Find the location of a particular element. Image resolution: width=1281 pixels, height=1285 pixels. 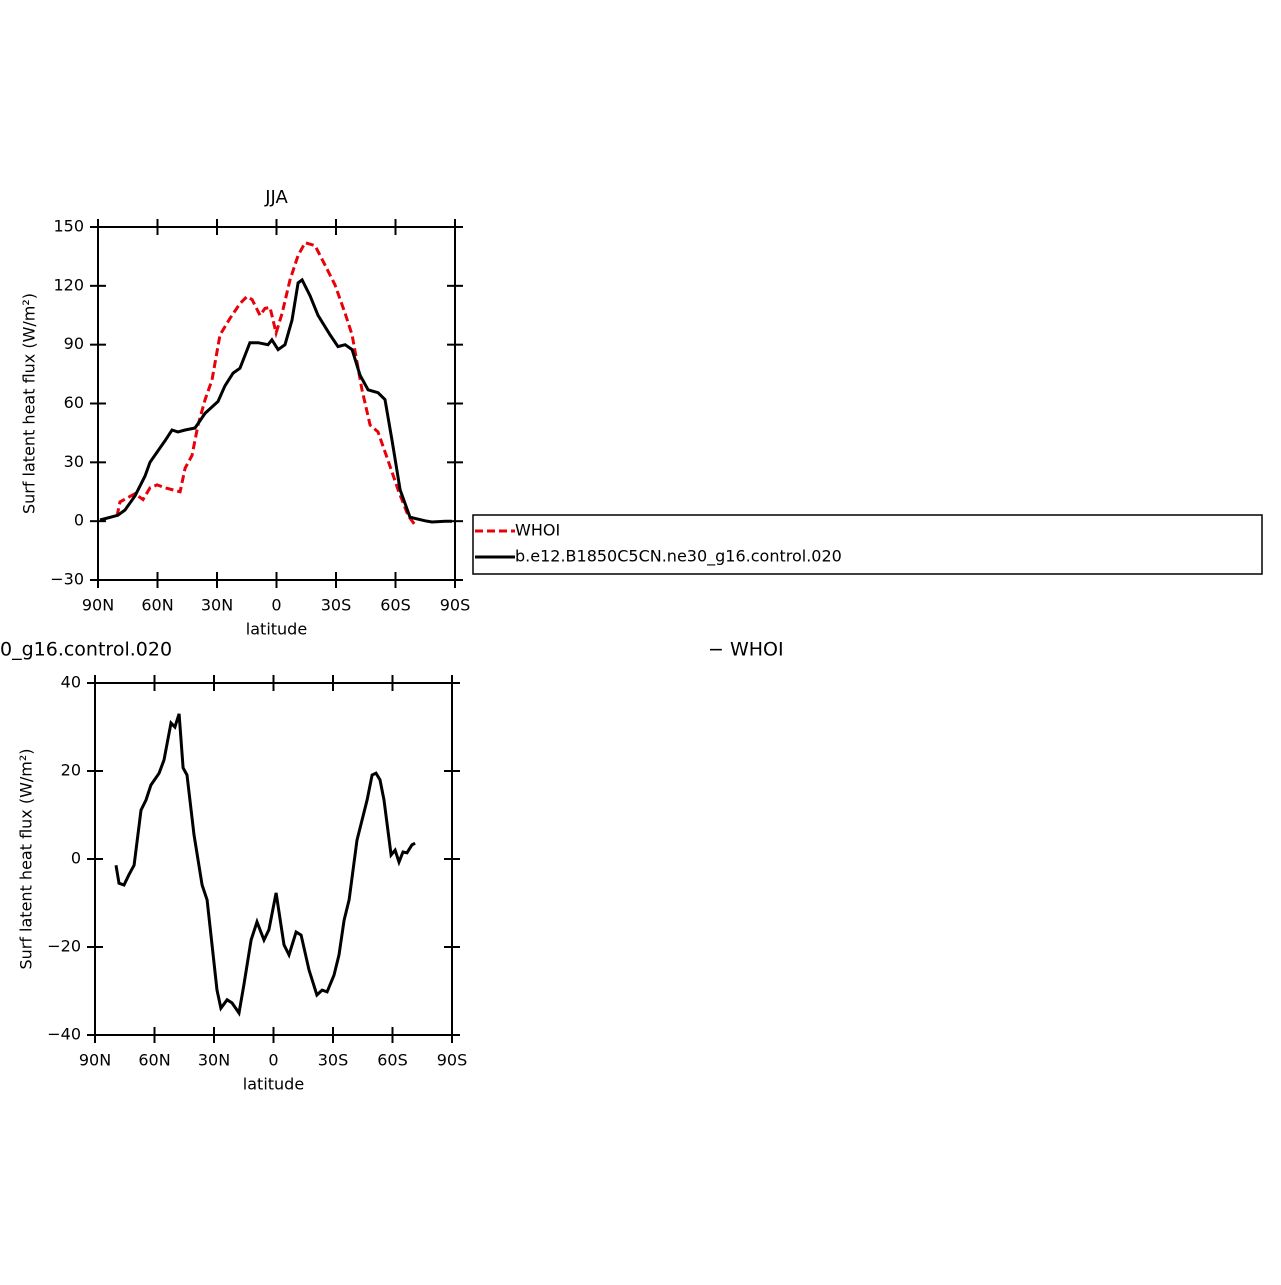

y-tick-label: 40 is located at coordinates (71, 682).